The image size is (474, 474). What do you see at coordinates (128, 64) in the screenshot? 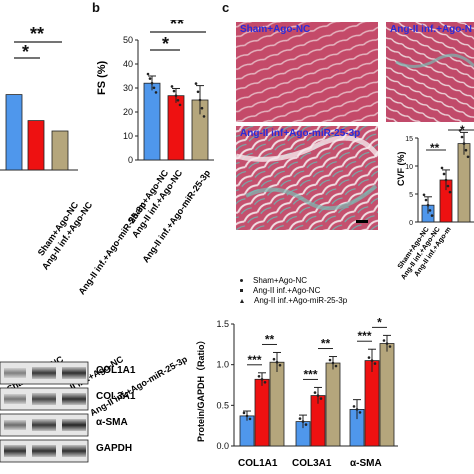
I see `y-tick-label: 40` at bounding box center [128, 64].